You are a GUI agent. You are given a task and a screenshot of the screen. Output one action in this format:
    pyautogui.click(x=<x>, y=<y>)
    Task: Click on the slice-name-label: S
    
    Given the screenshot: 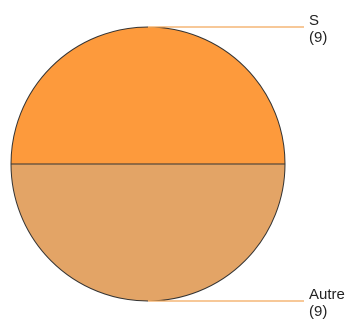 What is the action you would take?
    pyautogui.click(x=314, y=20)
    